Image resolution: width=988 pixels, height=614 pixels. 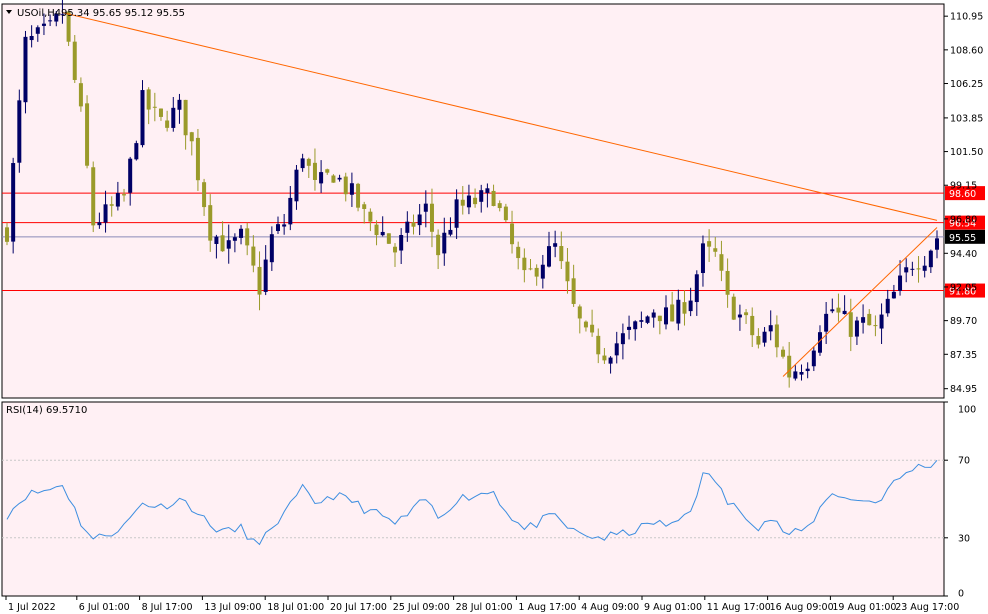 I want to click on price-tick-label: 94.40, so click(x=963, y=254).